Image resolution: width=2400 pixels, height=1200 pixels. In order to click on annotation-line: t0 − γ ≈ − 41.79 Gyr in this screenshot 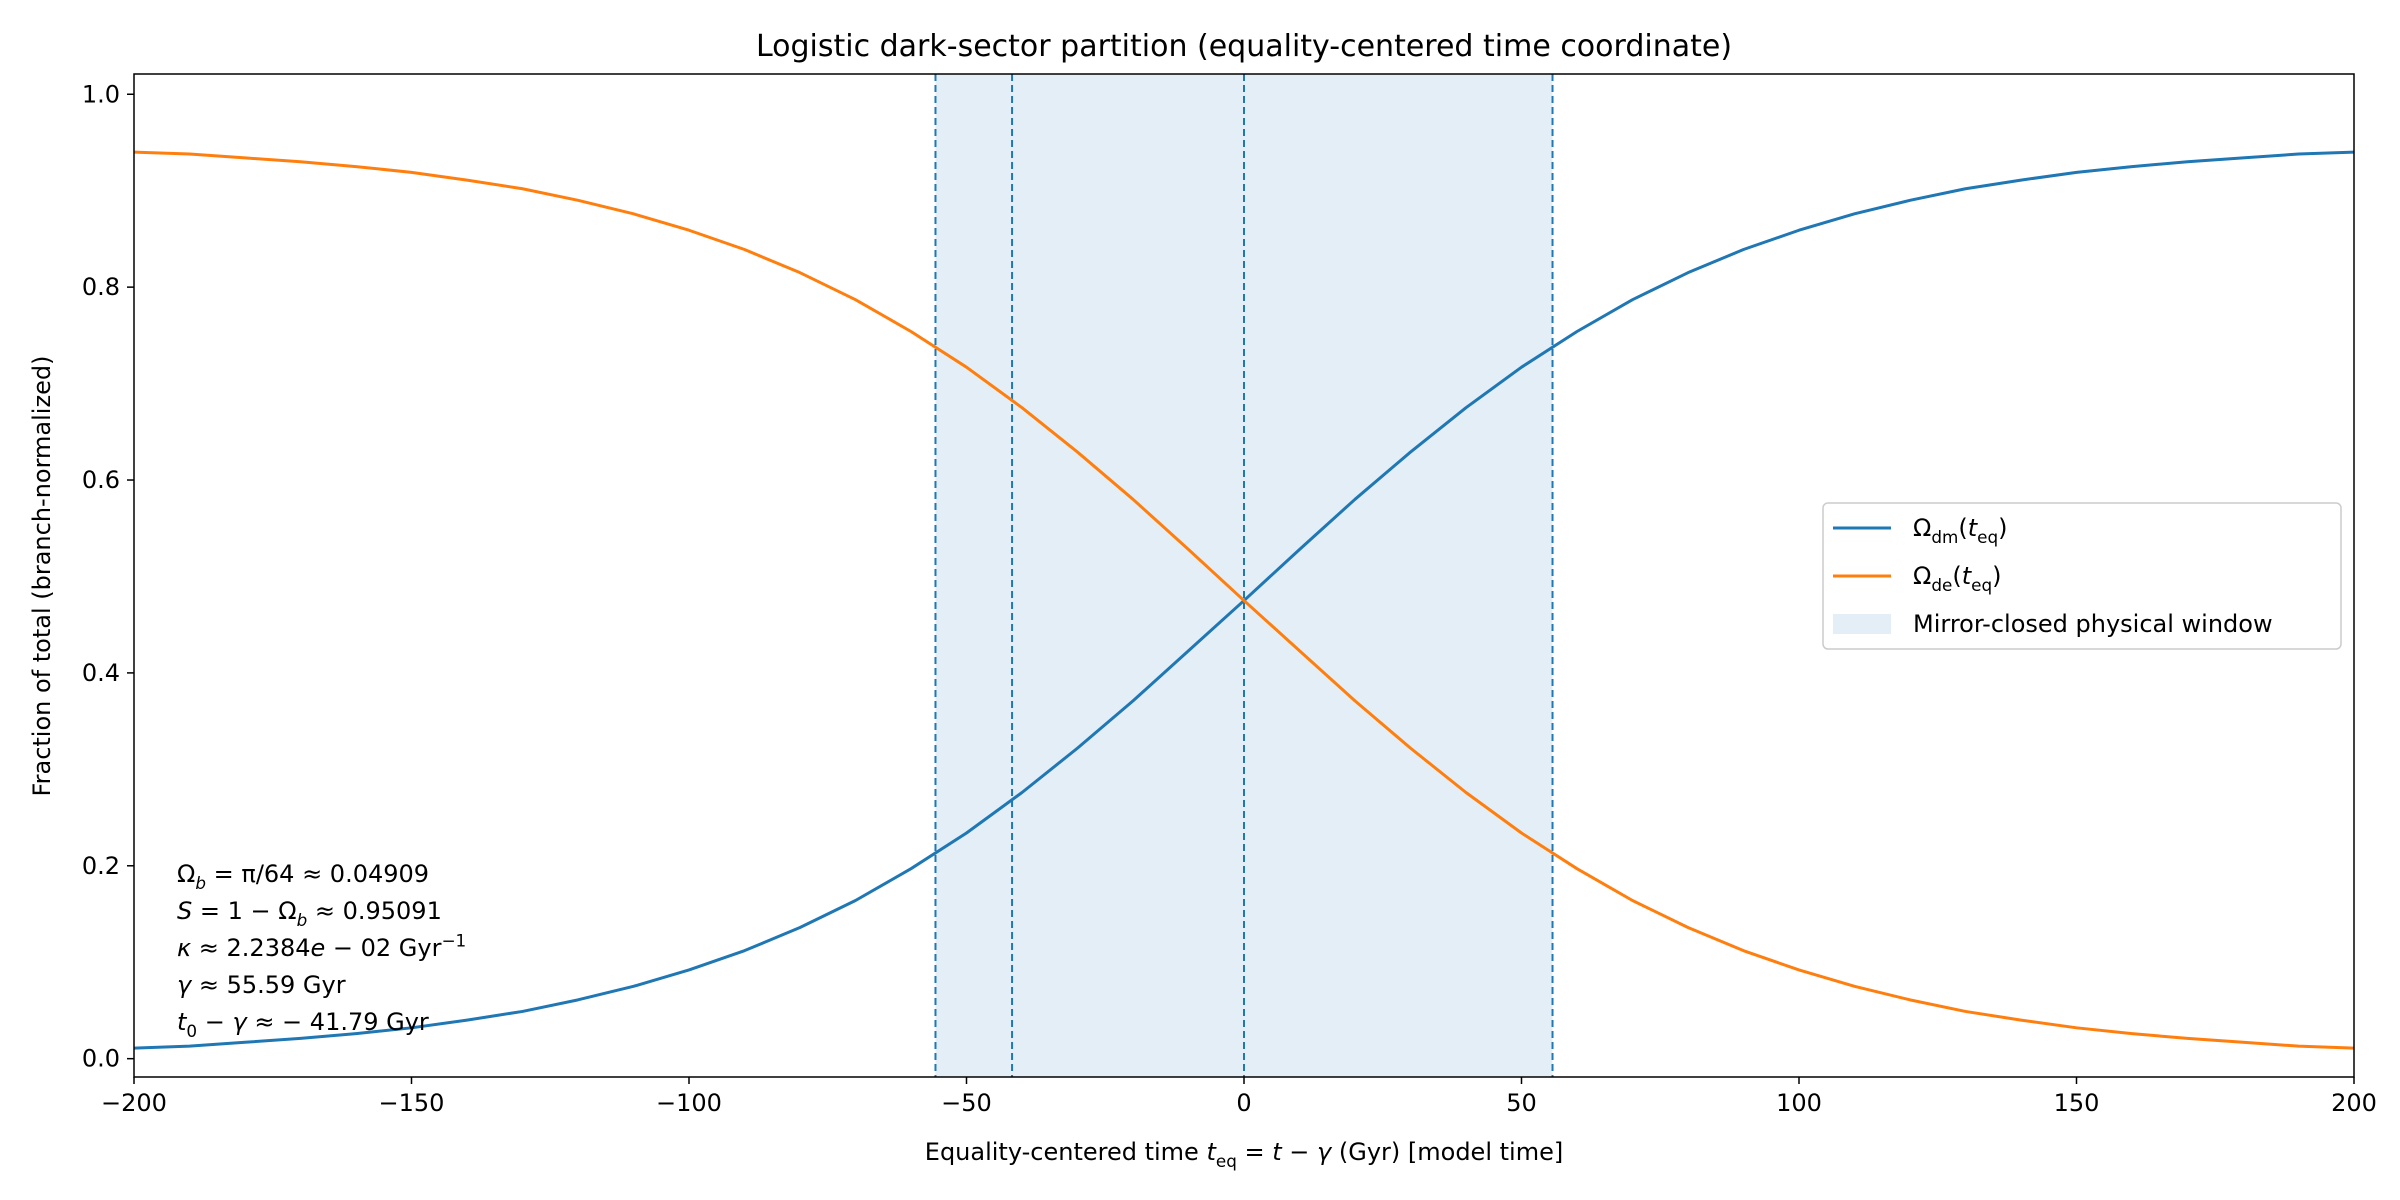, I will do `click(303, 1024)`.